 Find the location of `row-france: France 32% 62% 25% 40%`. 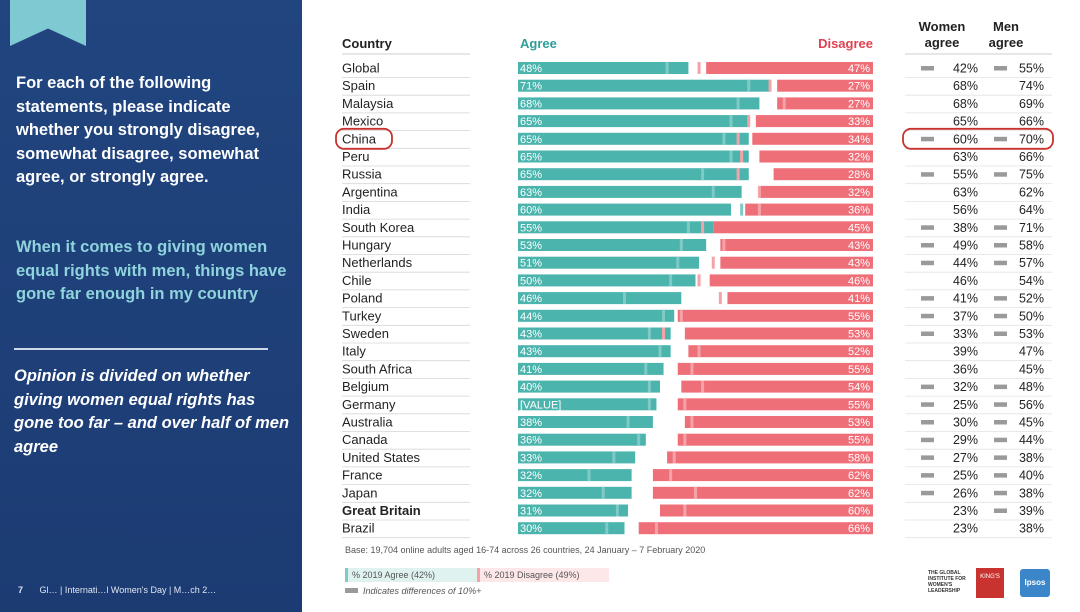

row-france: France 32% 62% 25% 40% is located at coordinates (697, 477).